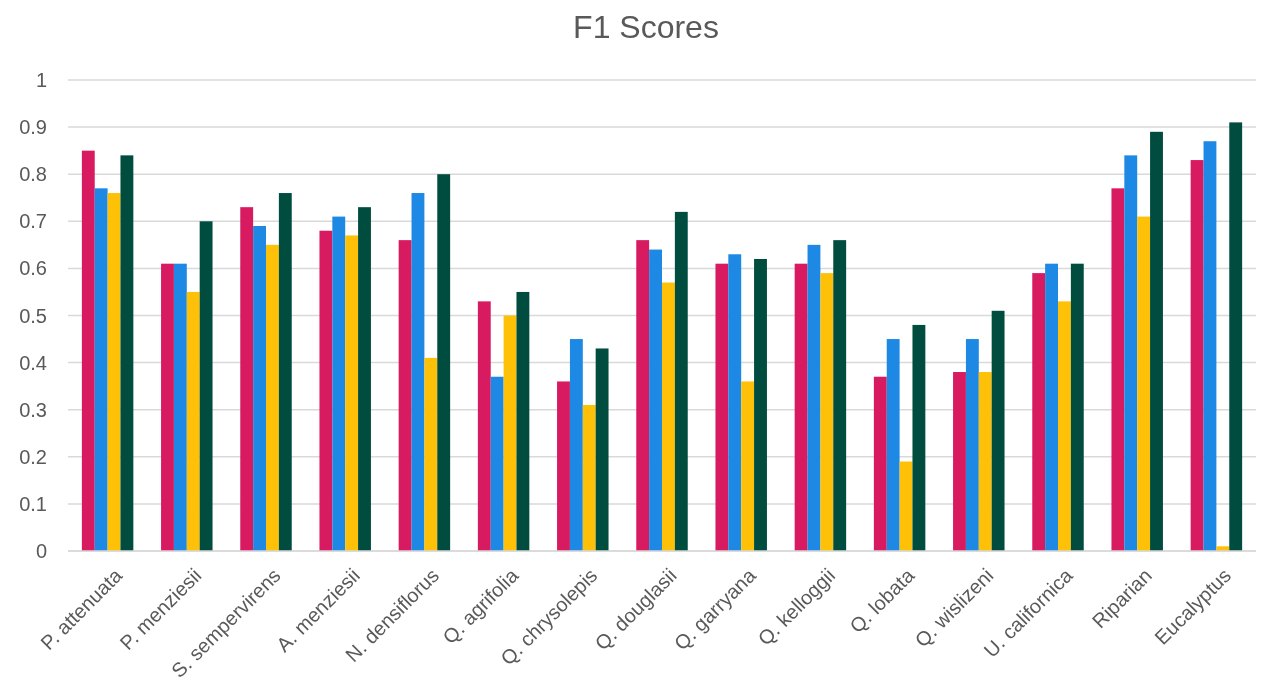  I want to click on y-tick-label: 0.7, so click(33, 221).